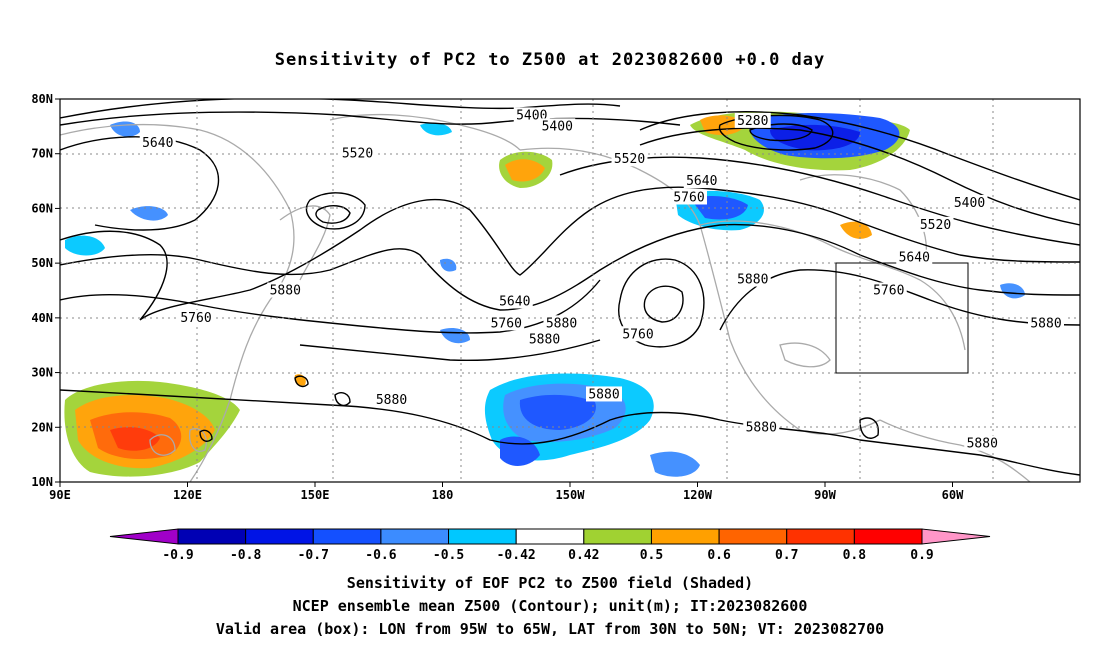 The width and height of the screenshot is (1100, 650). Describe the element at coordinates (245, 555) in the screenshot. I see `colorbar-label: -0.8` at that location.